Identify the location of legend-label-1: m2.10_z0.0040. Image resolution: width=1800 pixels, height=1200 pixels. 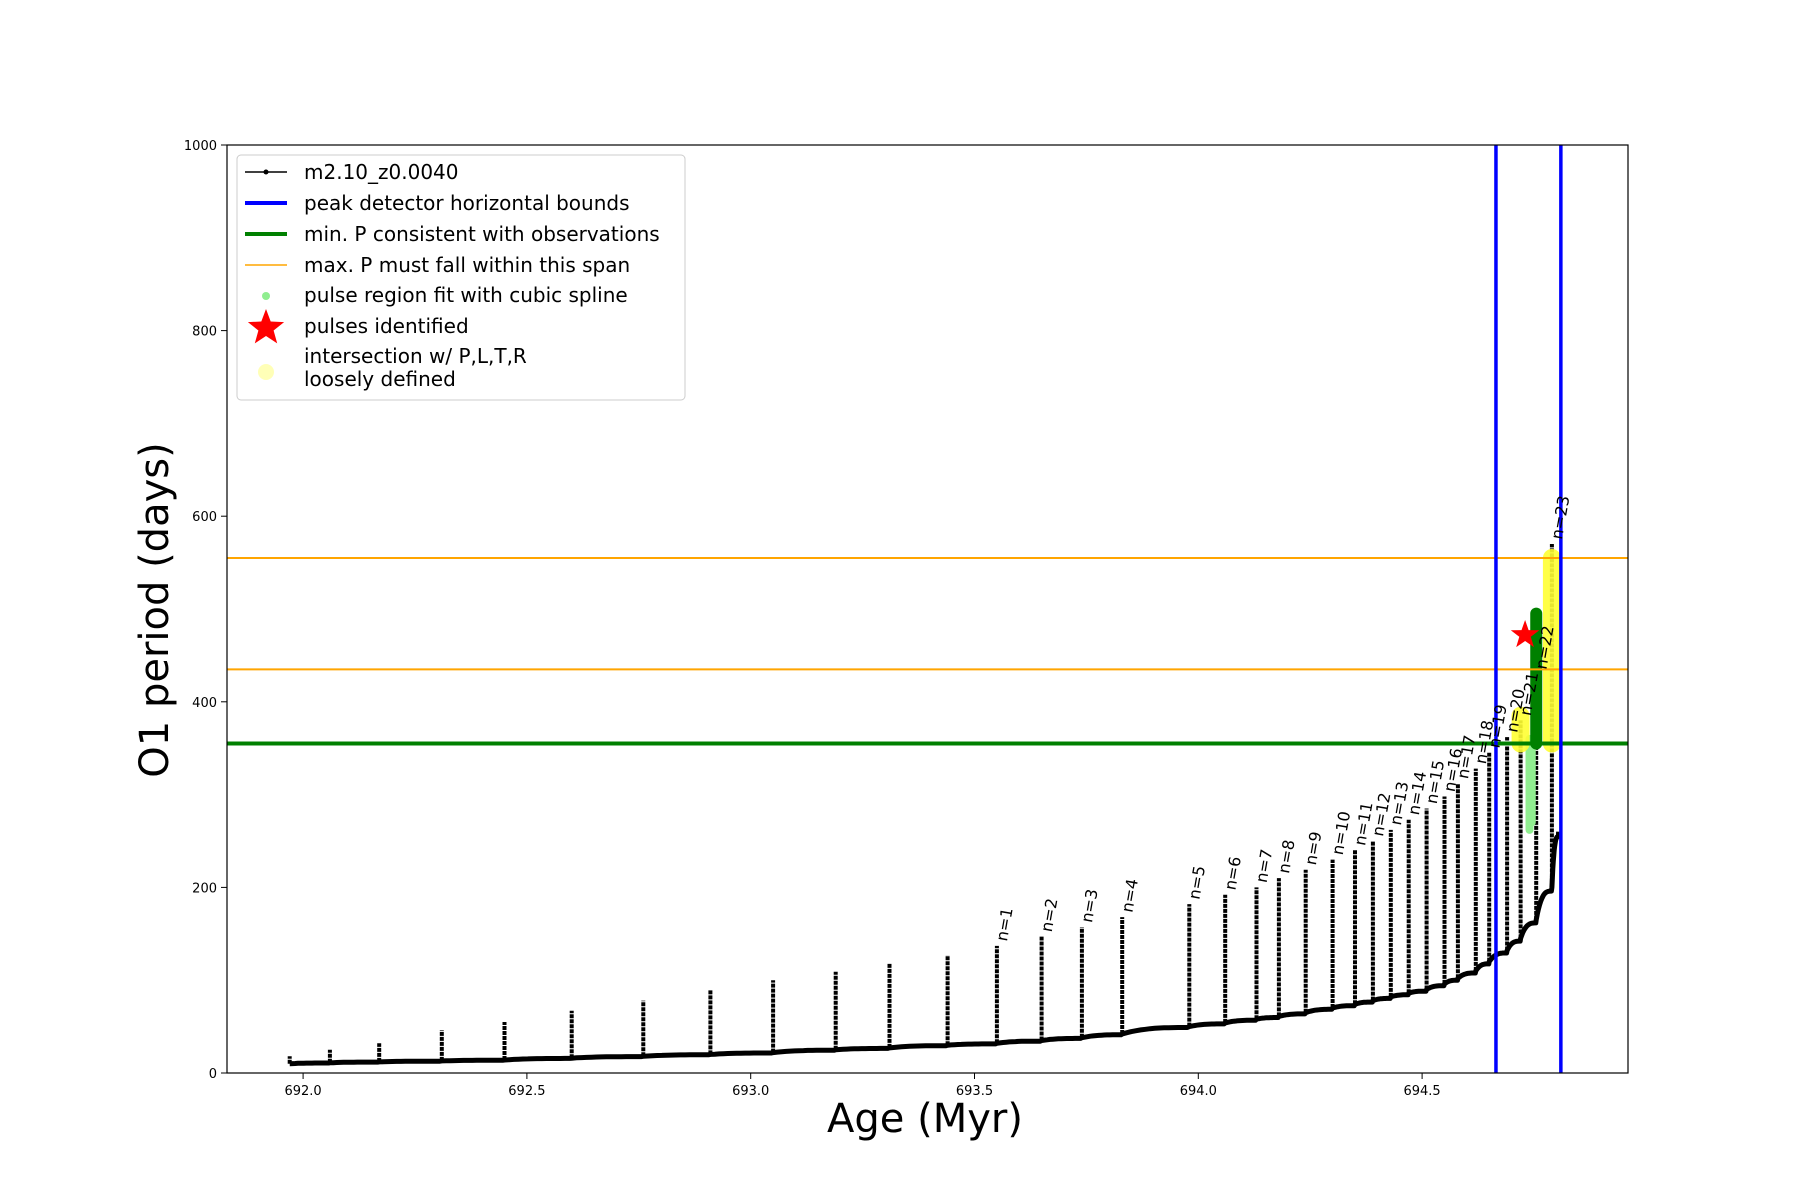
(381, 172).